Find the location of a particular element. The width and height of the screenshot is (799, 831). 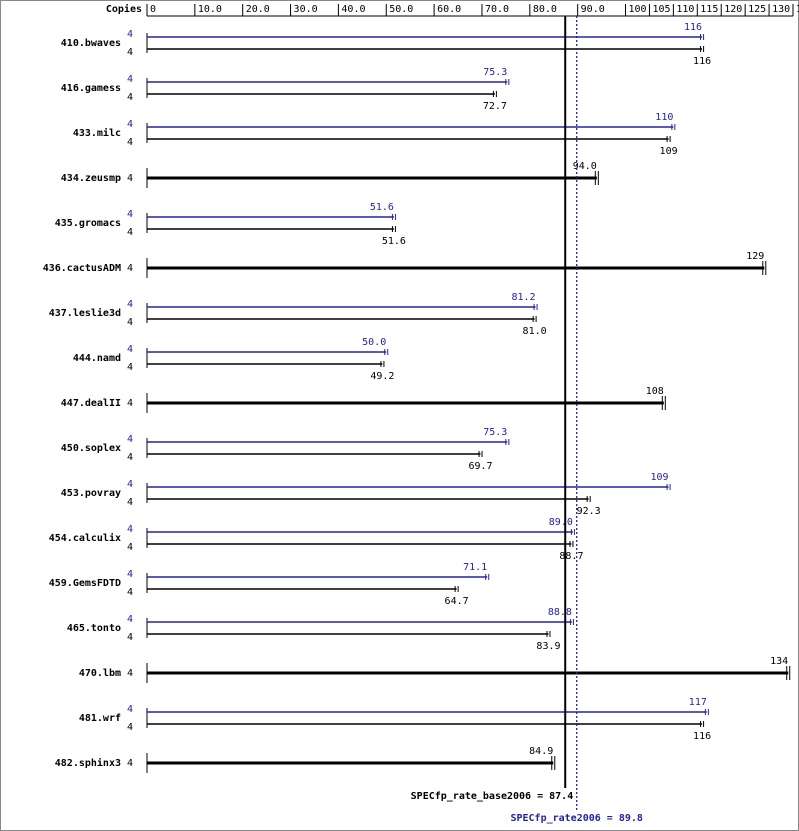

benchmark-label: 410.bwaves is located at coordinates (91, 43).